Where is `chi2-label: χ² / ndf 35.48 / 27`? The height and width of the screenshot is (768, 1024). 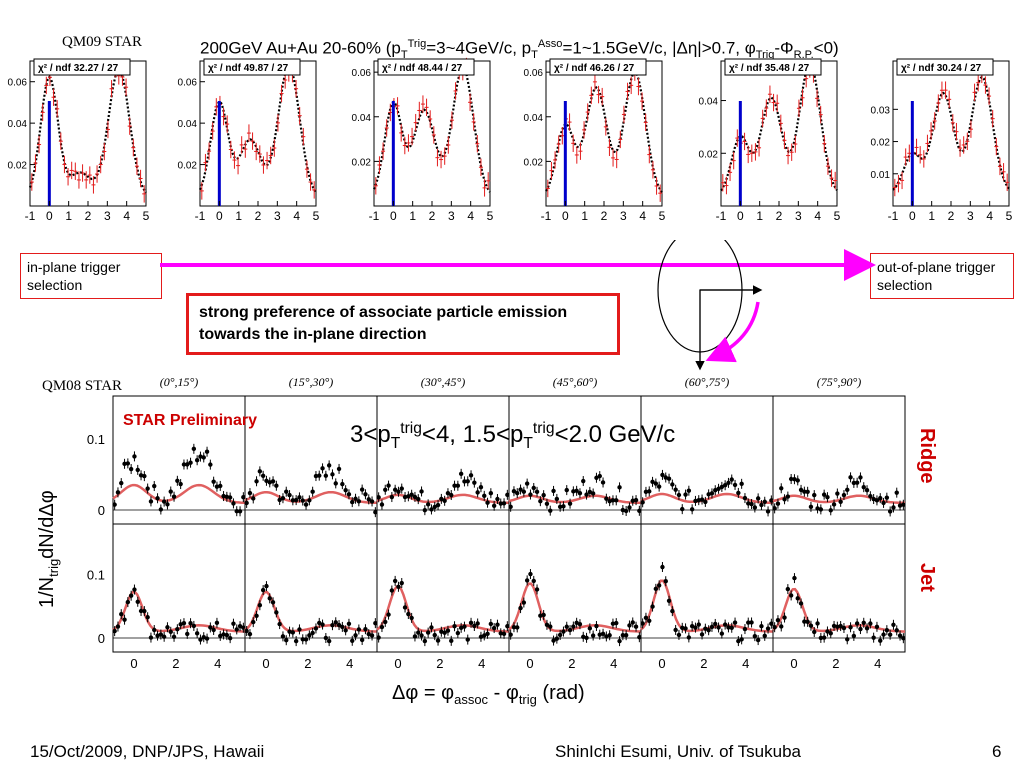
chi2-label: χ² / ndf 35.48 / 27 is located at coordinates (769, 68).